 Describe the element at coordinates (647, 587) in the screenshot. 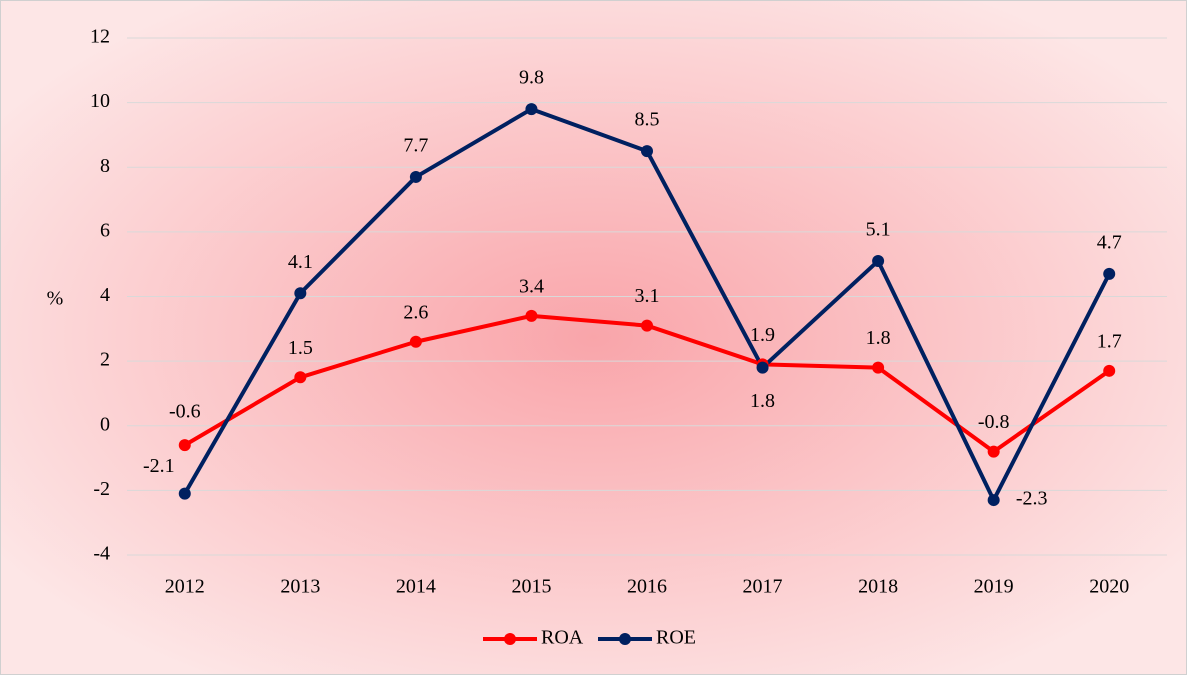

I see `x-tick-label: 2016` at that location.